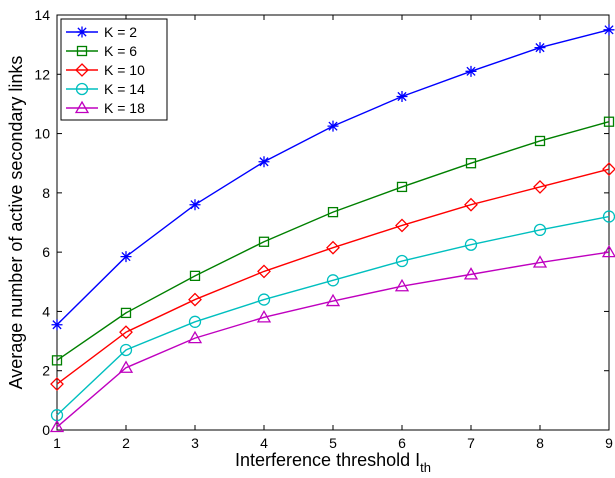  I want to click on x-tick-label: 2, so click(126, 443).